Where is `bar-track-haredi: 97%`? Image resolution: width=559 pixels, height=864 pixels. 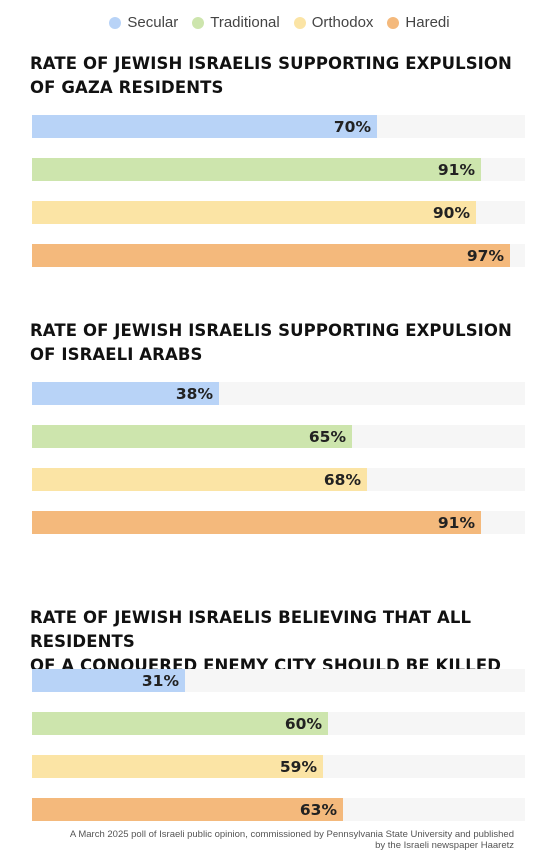
bar-track-haredi: 97% is located at coordinates (278, 255).